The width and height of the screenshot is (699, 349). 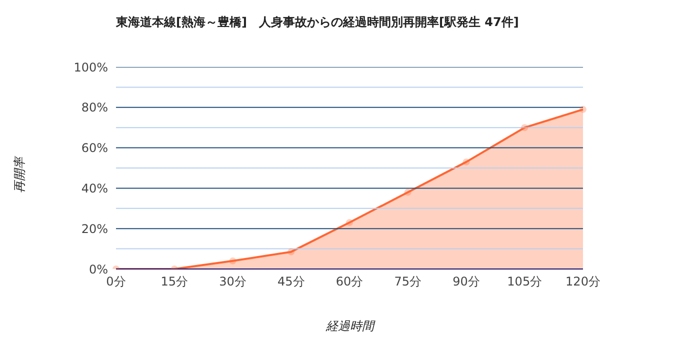 I want to click on y-tick-label: 80%, so click(x=94, y=107).